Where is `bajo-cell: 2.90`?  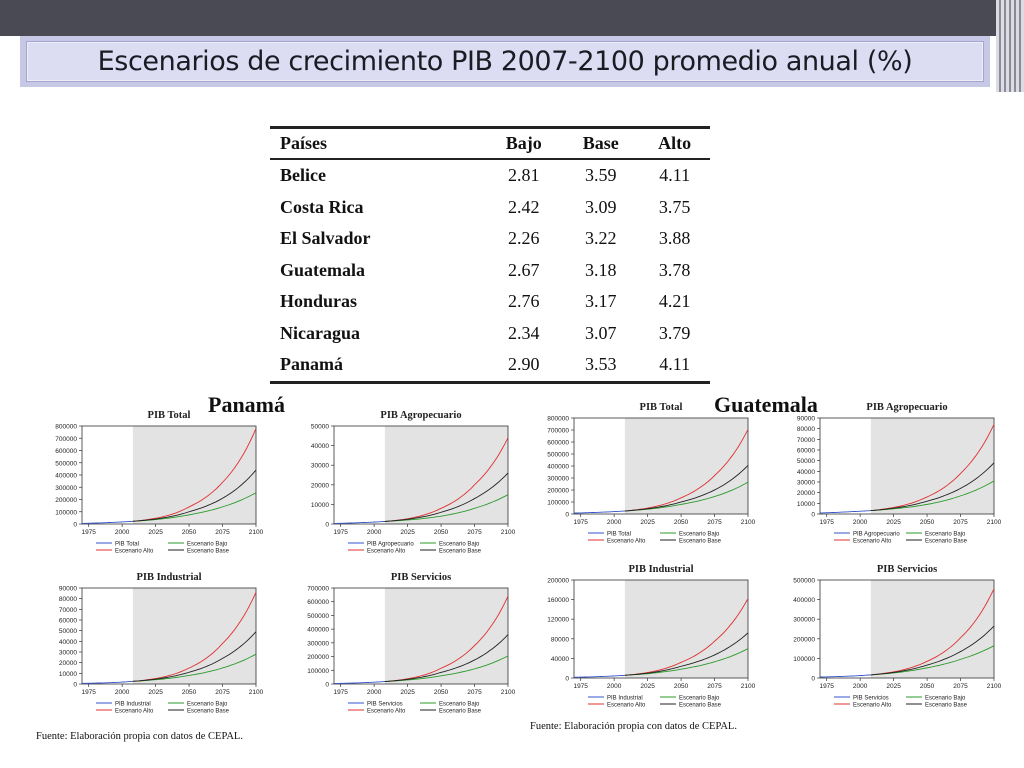
bajo-cell: 2.90 is located at coordinates (523, 364).